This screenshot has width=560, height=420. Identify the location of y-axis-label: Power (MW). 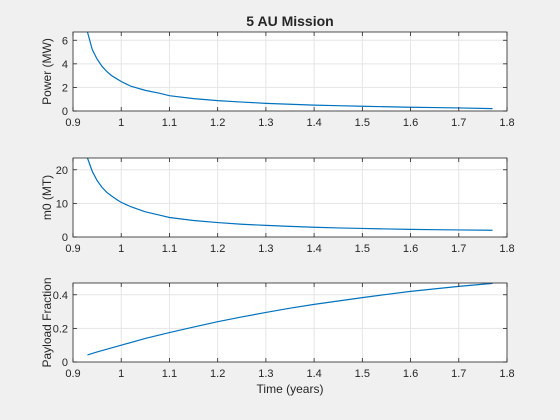
(47, 71).